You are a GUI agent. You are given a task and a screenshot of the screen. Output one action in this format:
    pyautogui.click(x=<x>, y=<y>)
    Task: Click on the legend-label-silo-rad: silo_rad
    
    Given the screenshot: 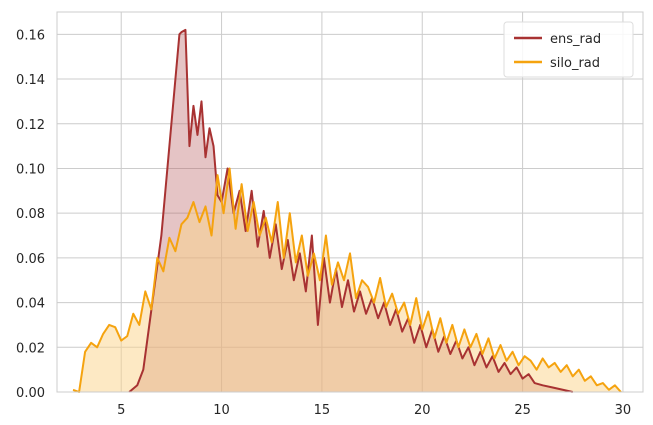 What is the action you would take?
    pyautogui.click(x=575, y=63)
    